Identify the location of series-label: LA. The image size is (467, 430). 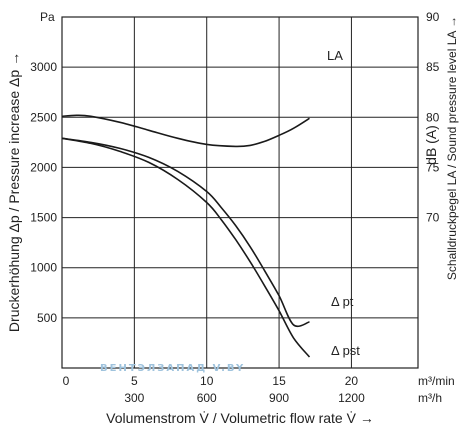
(335, 55).